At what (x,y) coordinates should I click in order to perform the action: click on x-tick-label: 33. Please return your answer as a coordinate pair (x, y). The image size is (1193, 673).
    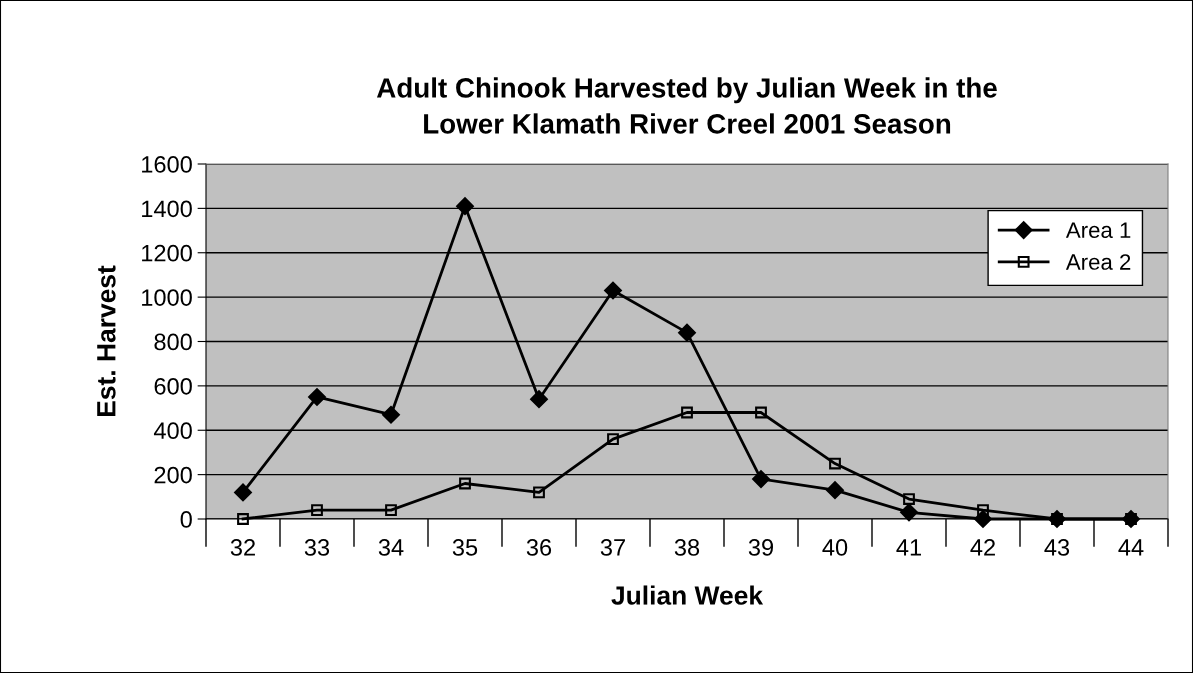
    Looking at the image, I should click on (317, 547).